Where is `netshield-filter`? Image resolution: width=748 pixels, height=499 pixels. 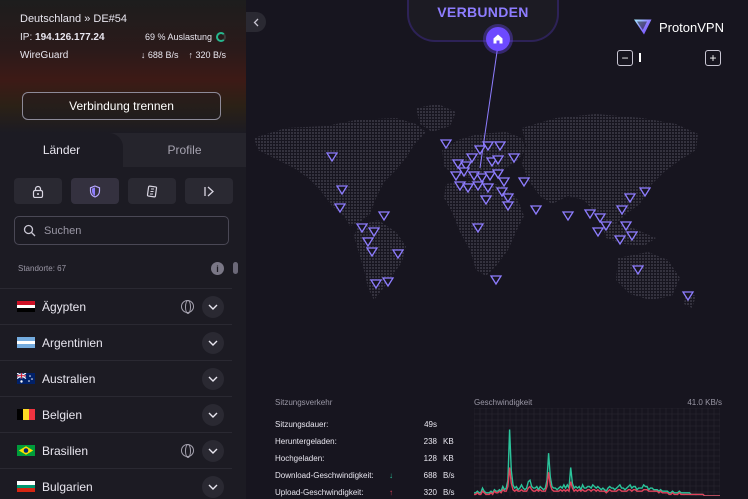
netshield-filter is located at coordinates (95, 191).